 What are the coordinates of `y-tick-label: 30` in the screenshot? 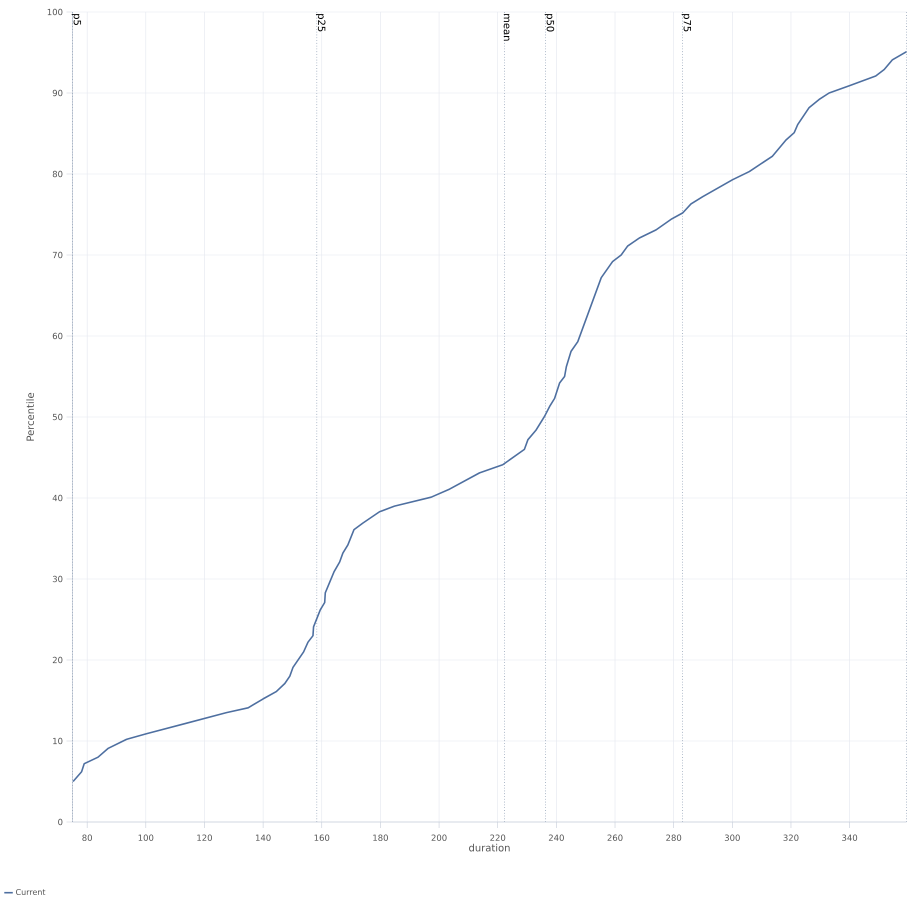 It's located at (57, 579).